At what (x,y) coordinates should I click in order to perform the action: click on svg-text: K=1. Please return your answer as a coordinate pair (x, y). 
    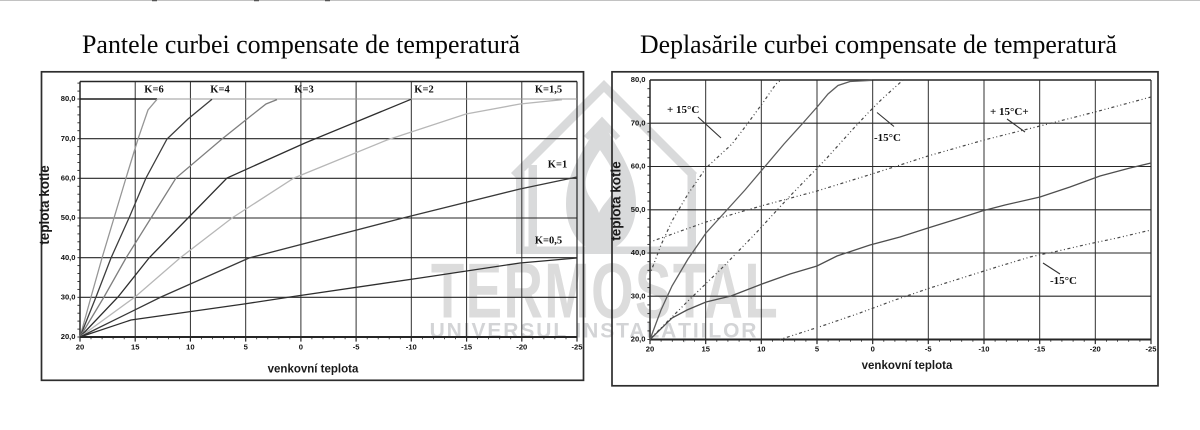
    Looking at the image, I should click on (557, 165).